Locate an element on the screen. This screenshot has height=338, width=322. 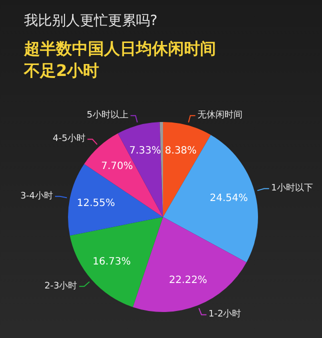
data-label: 7.33% is located at coordinates (145, 150).